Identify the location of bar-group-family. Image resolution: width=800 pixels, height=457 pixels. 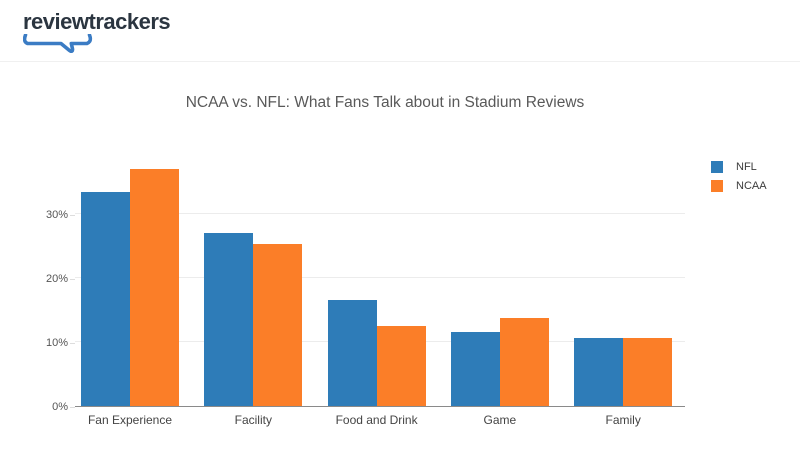
(623, 278).